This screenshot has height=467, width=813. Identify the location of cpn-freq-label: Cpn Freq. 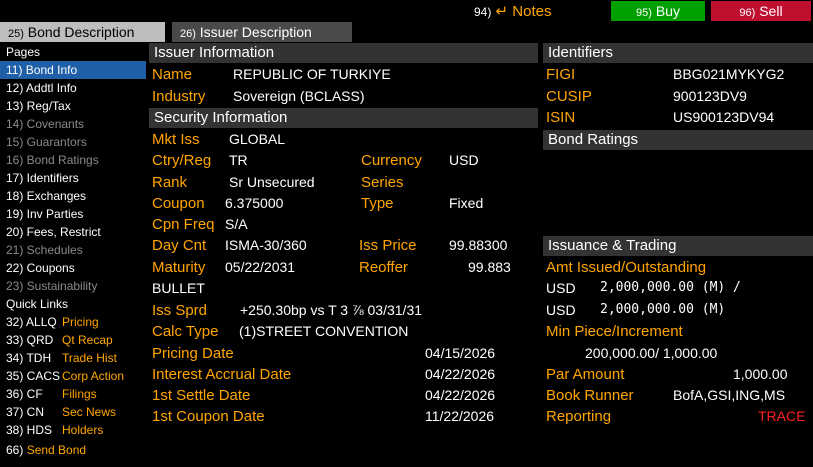
(183, 224).